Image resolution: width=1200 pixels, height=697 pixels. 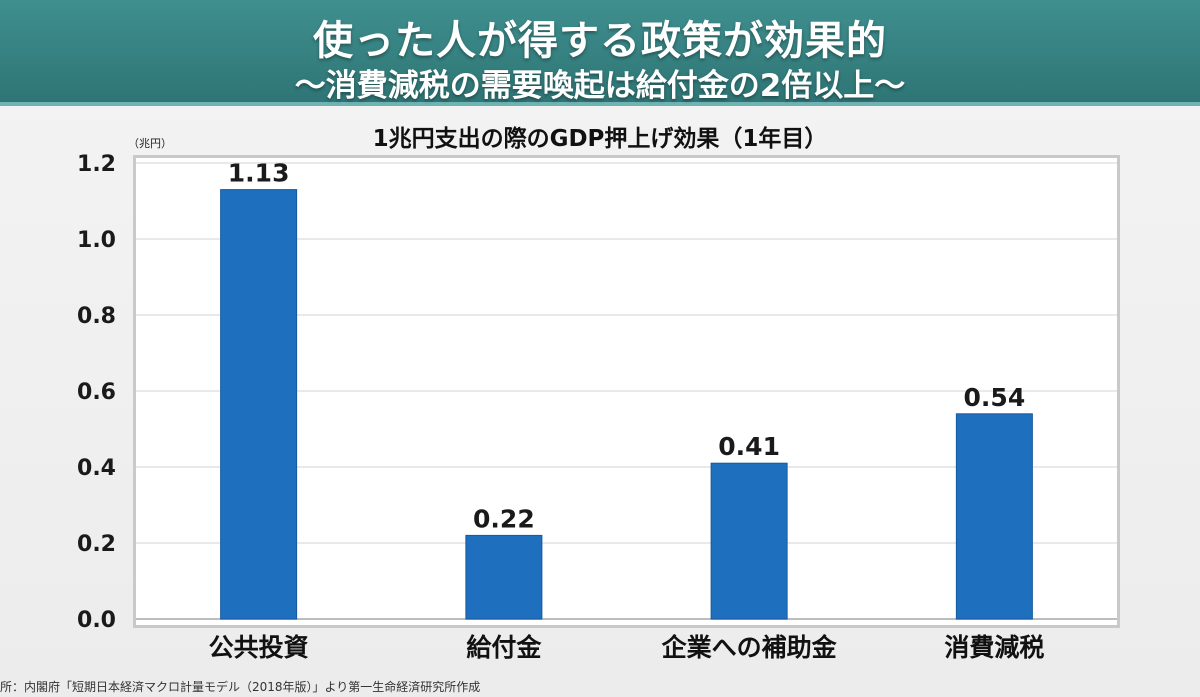 What do you see at coordinates (994, 647) in the screenshot?
I see `x-tick-label: 消費減税` at bounding box center [994, 647].